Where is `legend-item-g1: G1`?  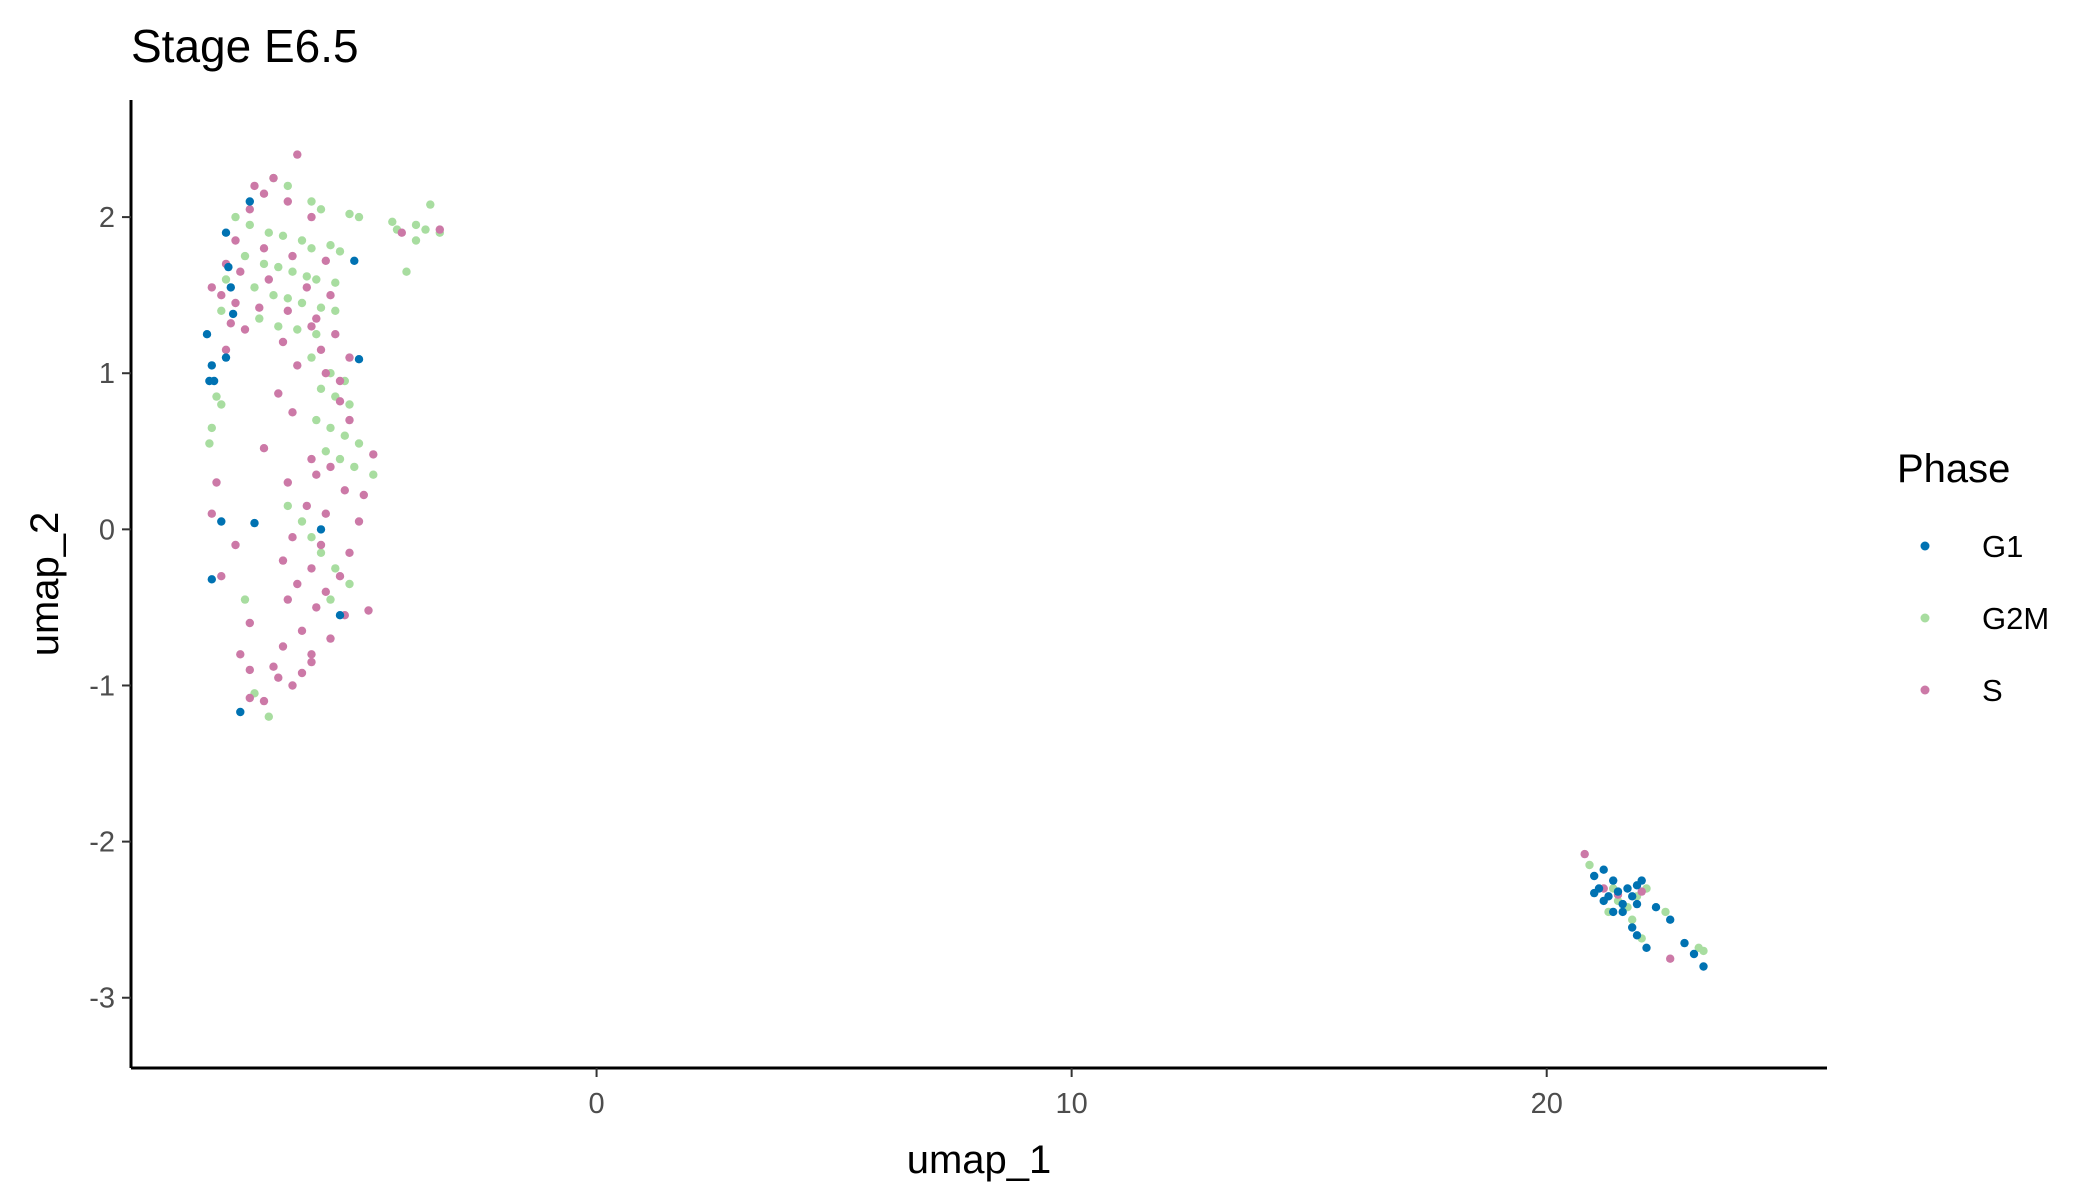
legend-item-g1: G1 is located at coordinates (1971, 546).